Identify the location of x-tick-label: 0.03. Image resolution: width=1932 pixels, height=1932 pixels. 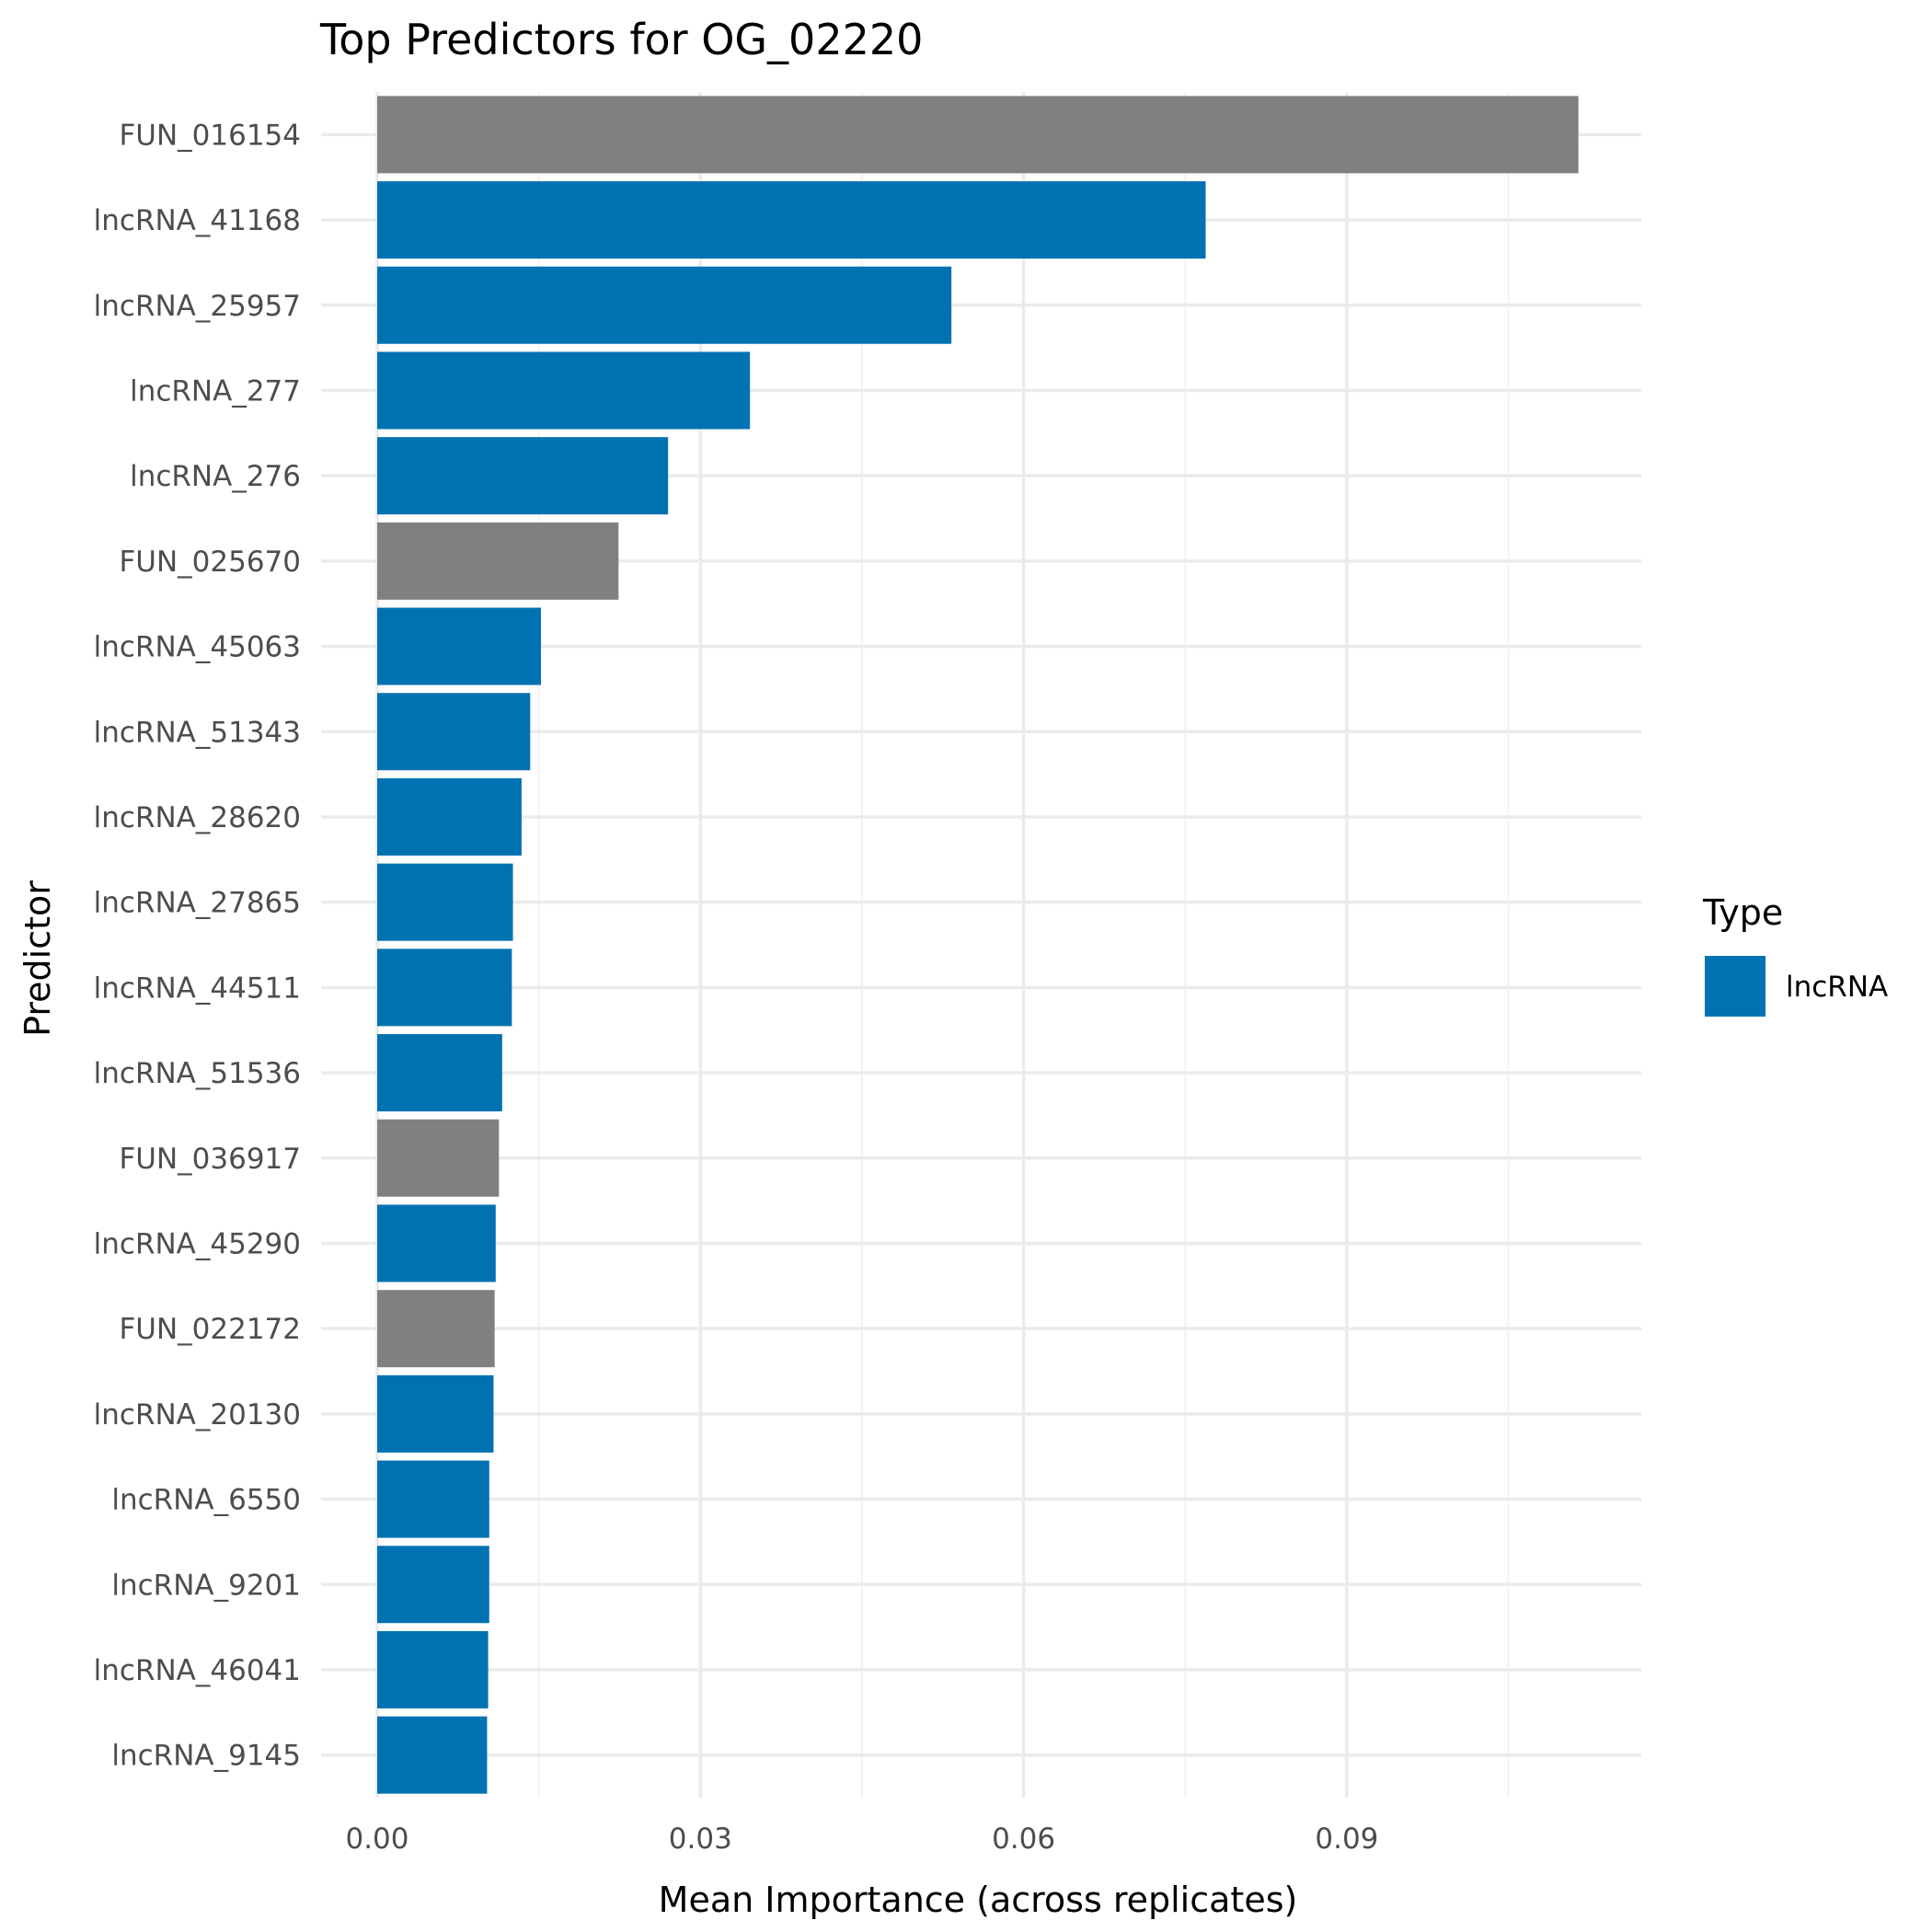
(700, 1839).